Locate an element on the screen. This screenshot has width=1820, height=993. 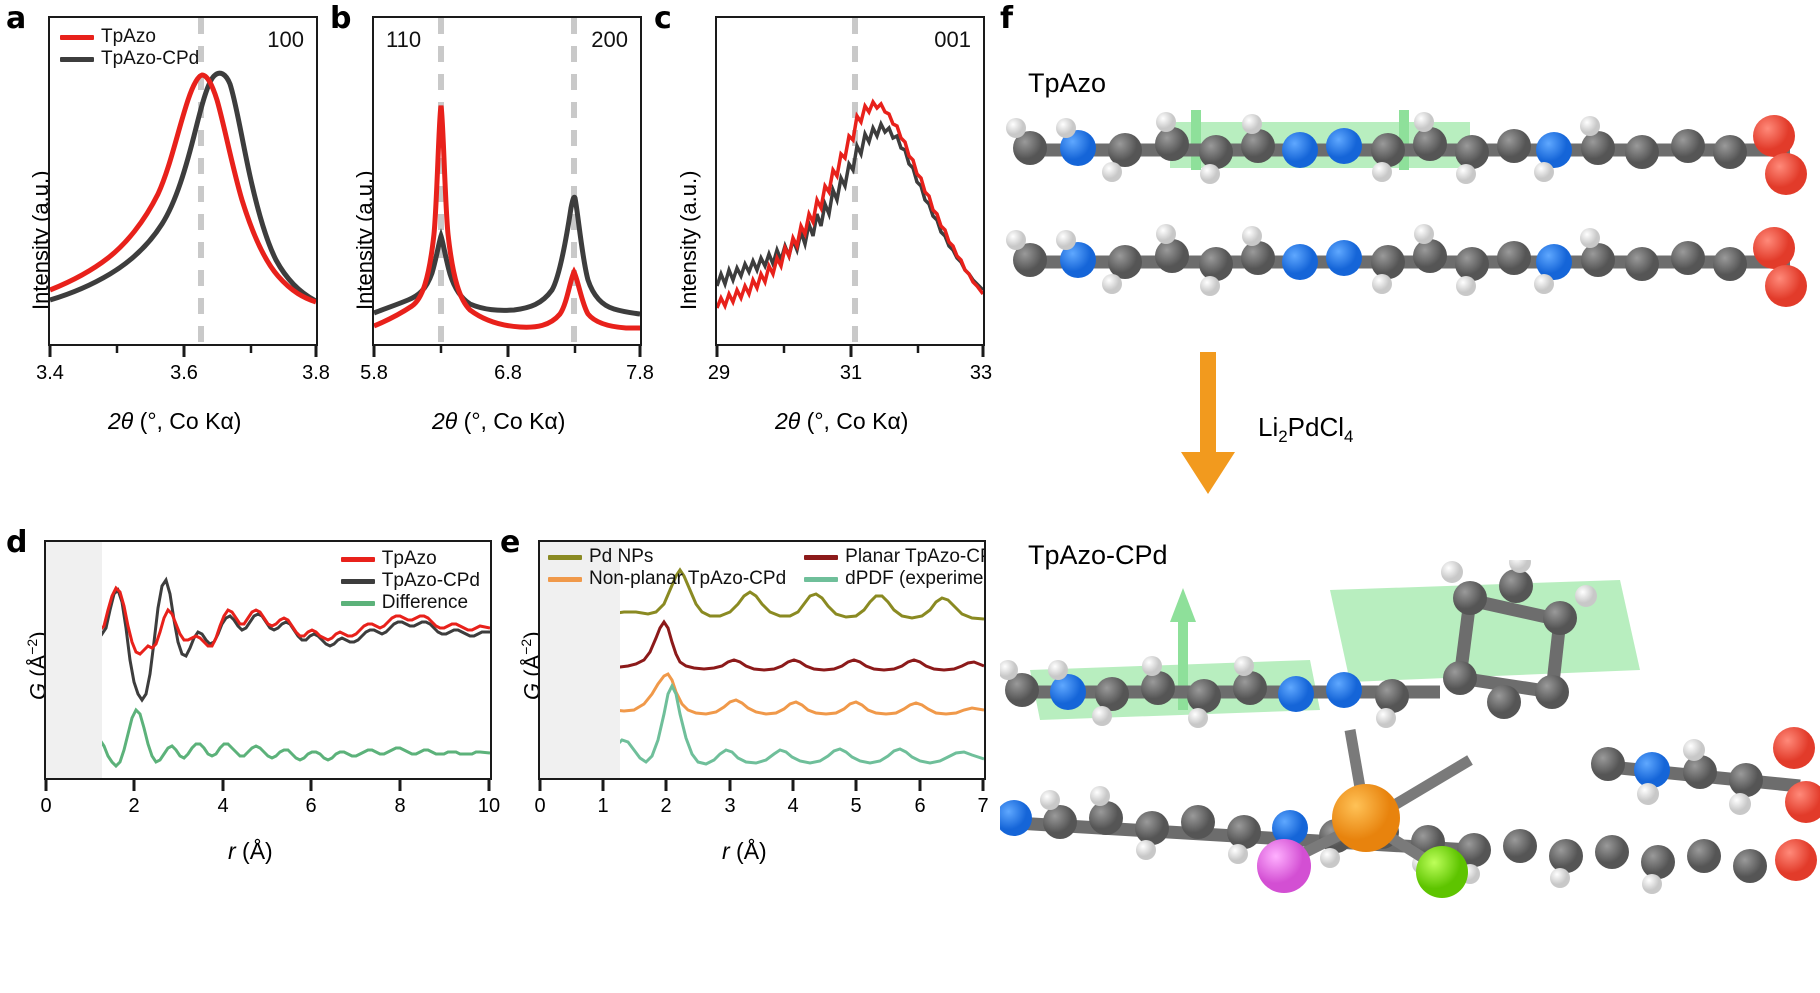
panel-d-xaxis-ticks is located at coordinates (267, 785).